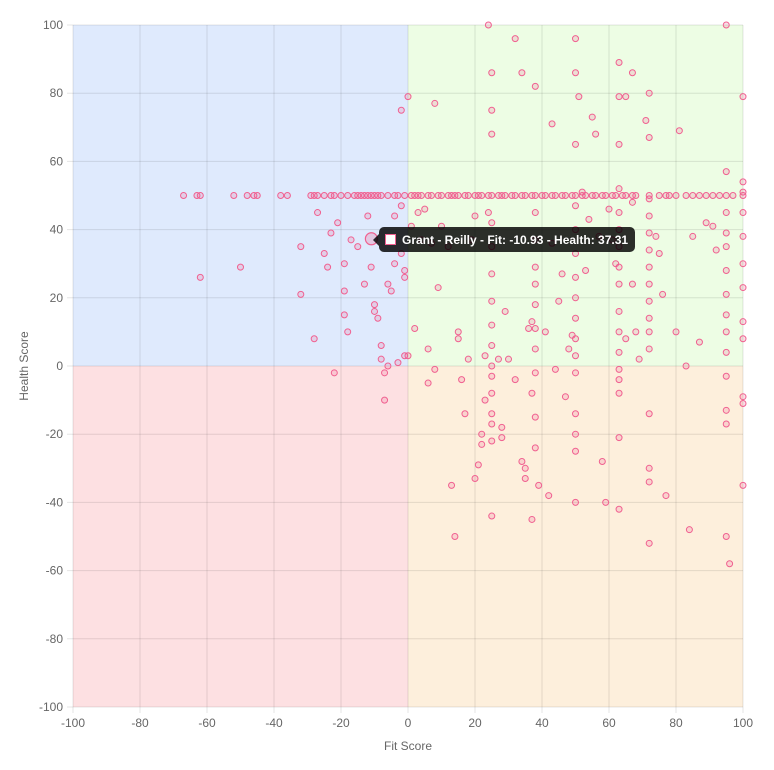 The image size is (774, 770). I want to click on x-tick-label: -60, so click(207, 723).